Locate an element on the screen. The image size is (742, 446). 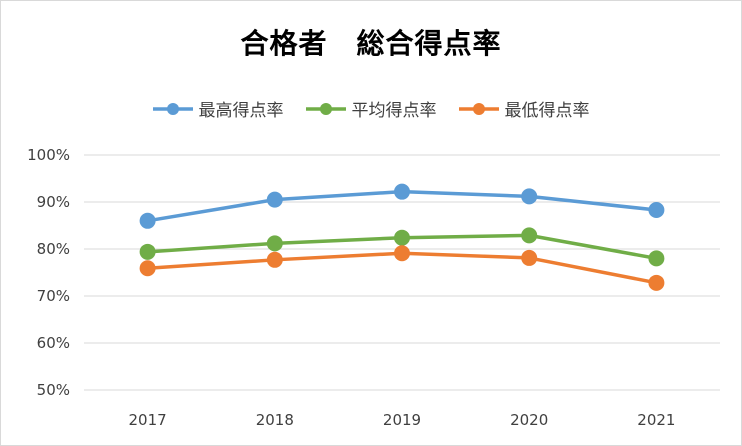
legend-item-min: 最低得点率 is located at coordinates (524, 108).